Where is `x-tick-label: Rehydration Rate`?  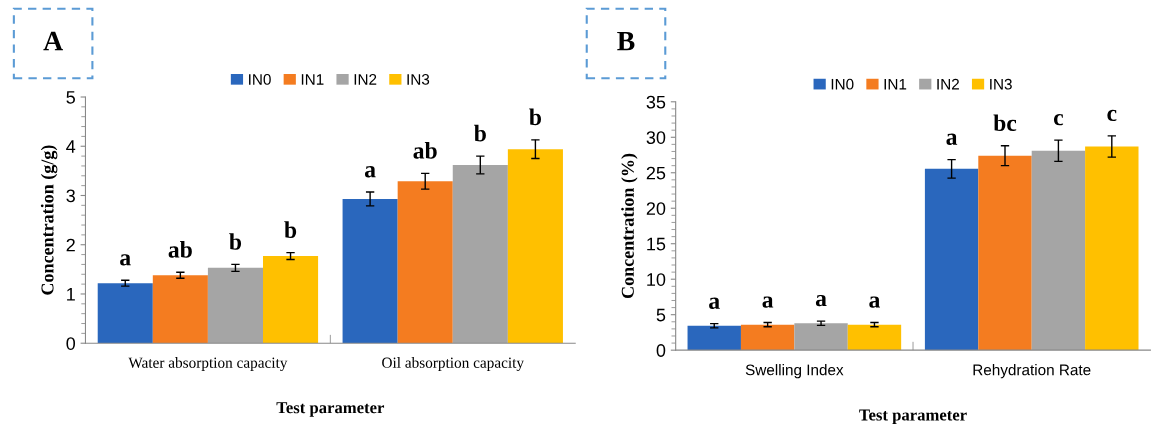 x-tick-label: Rehydration Rate is located at coordinates (1032, 371).